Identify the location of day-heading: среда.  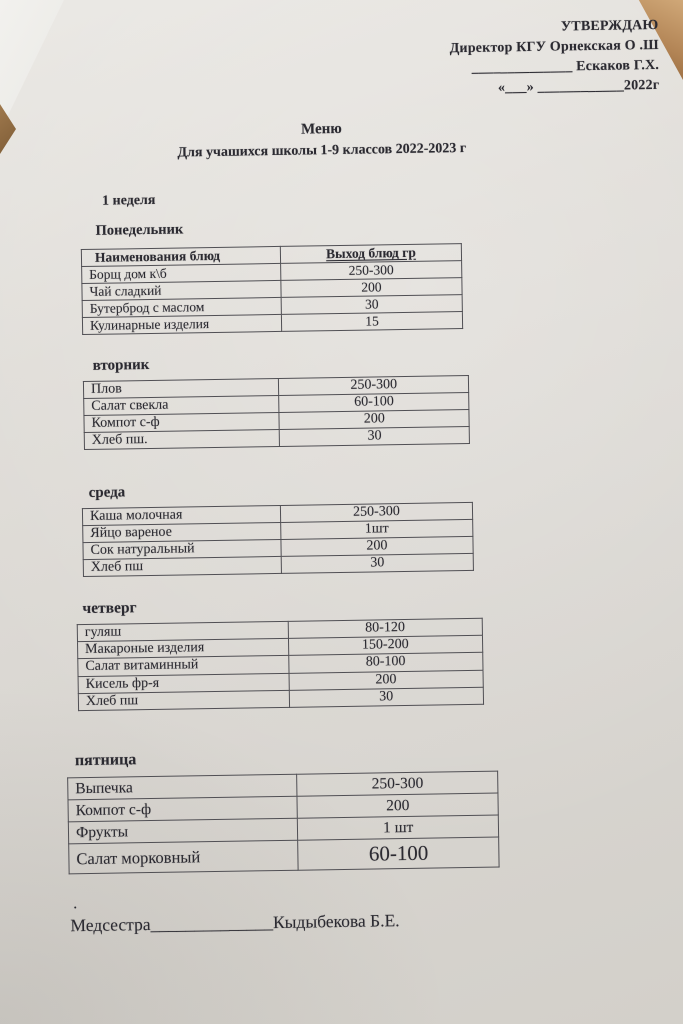
(107, 492).